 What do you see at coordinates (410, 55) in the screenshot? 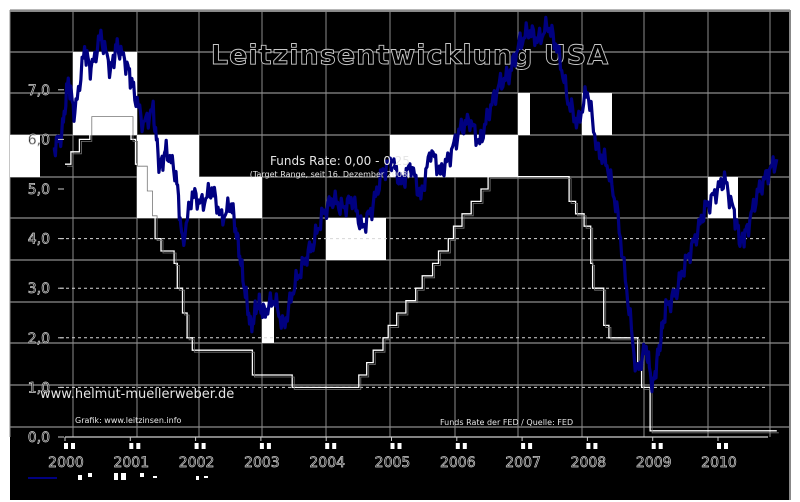
I see `chart-title: Leitzinsentwicklung USA` at bounding box center [410, 55].